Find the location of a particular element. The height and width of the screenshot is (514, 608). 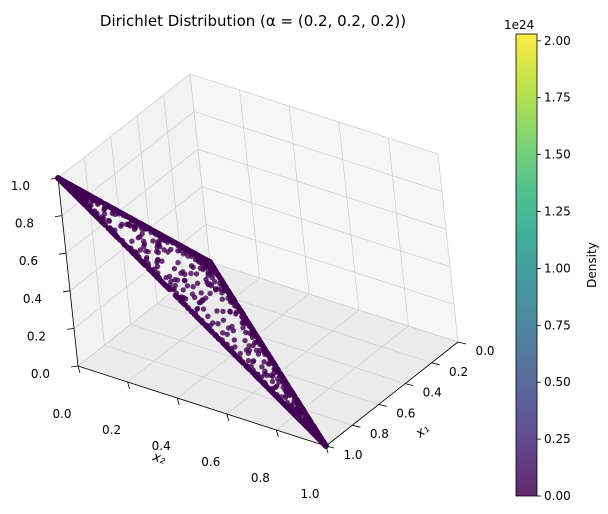

x-tick-label: 0.0 is located at coordinates (484, 351).